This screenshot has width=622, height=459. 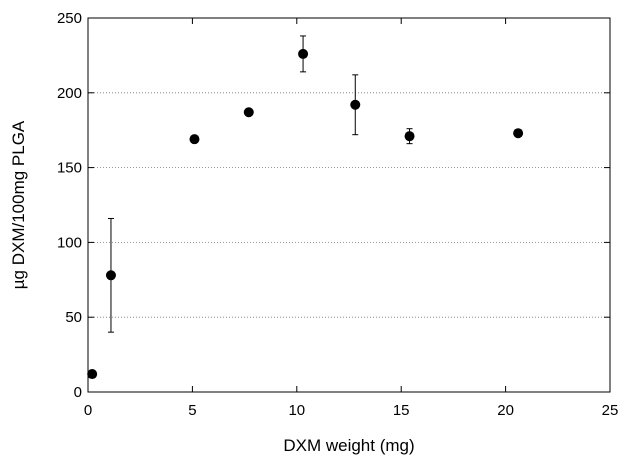 I want to click on y-tick-label: 100, so click(x=69, y=242).